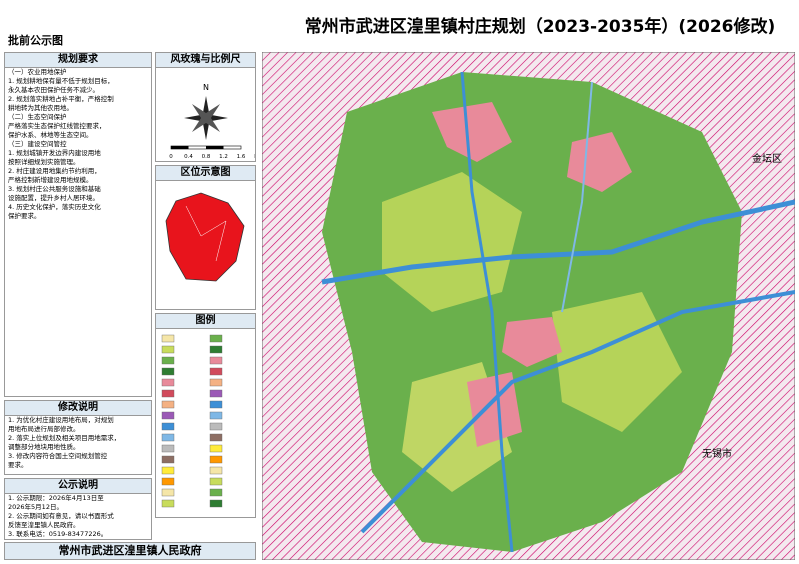  Describe the element at coordinates (58, 534) in the screenshot. I see `text-line: 3. 联系电话：0519-83477226。` at that location.